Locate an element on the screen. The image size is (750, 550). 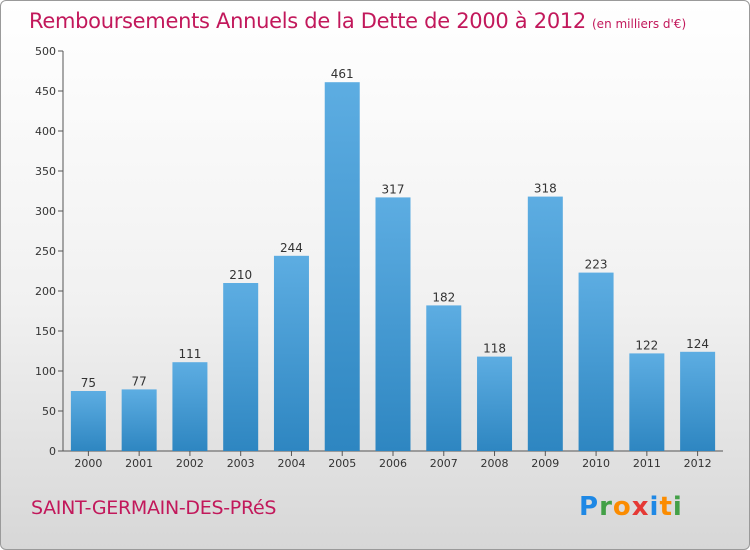
bar-2003 is located at coordinates (241, 367).